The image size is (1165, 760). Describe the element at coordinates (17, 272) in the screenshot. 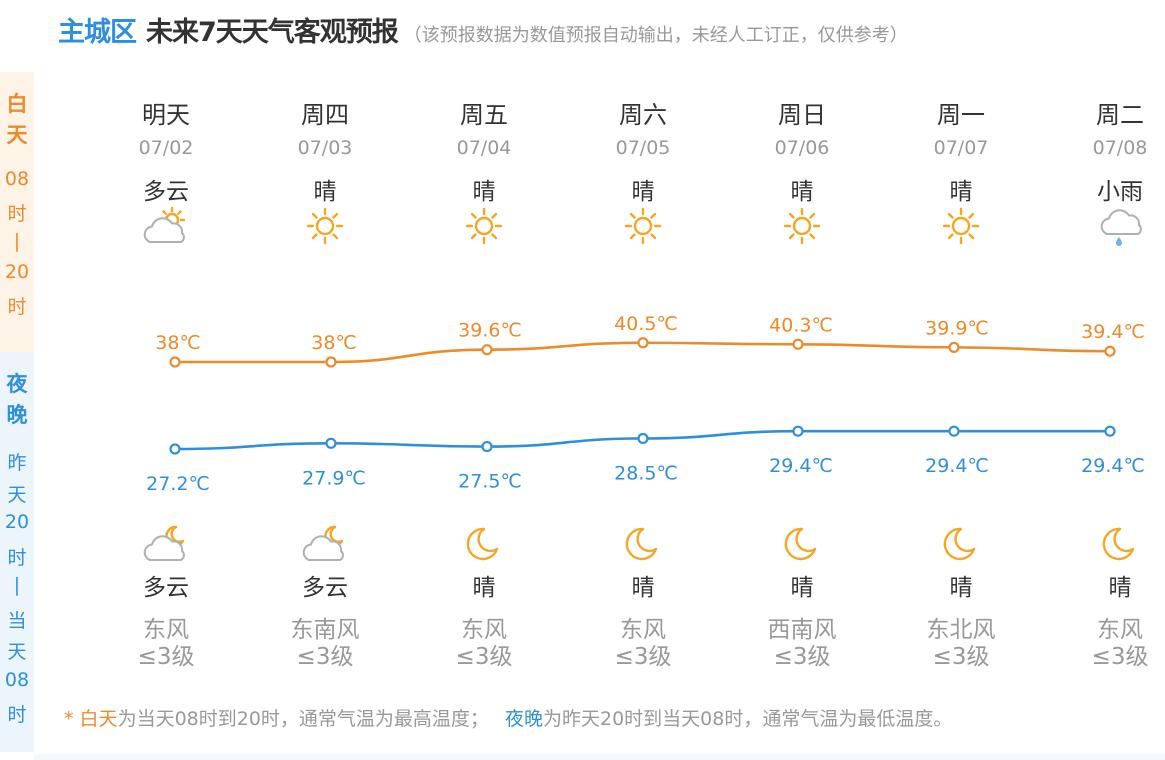

I see `day-range-char: 20` at that location.